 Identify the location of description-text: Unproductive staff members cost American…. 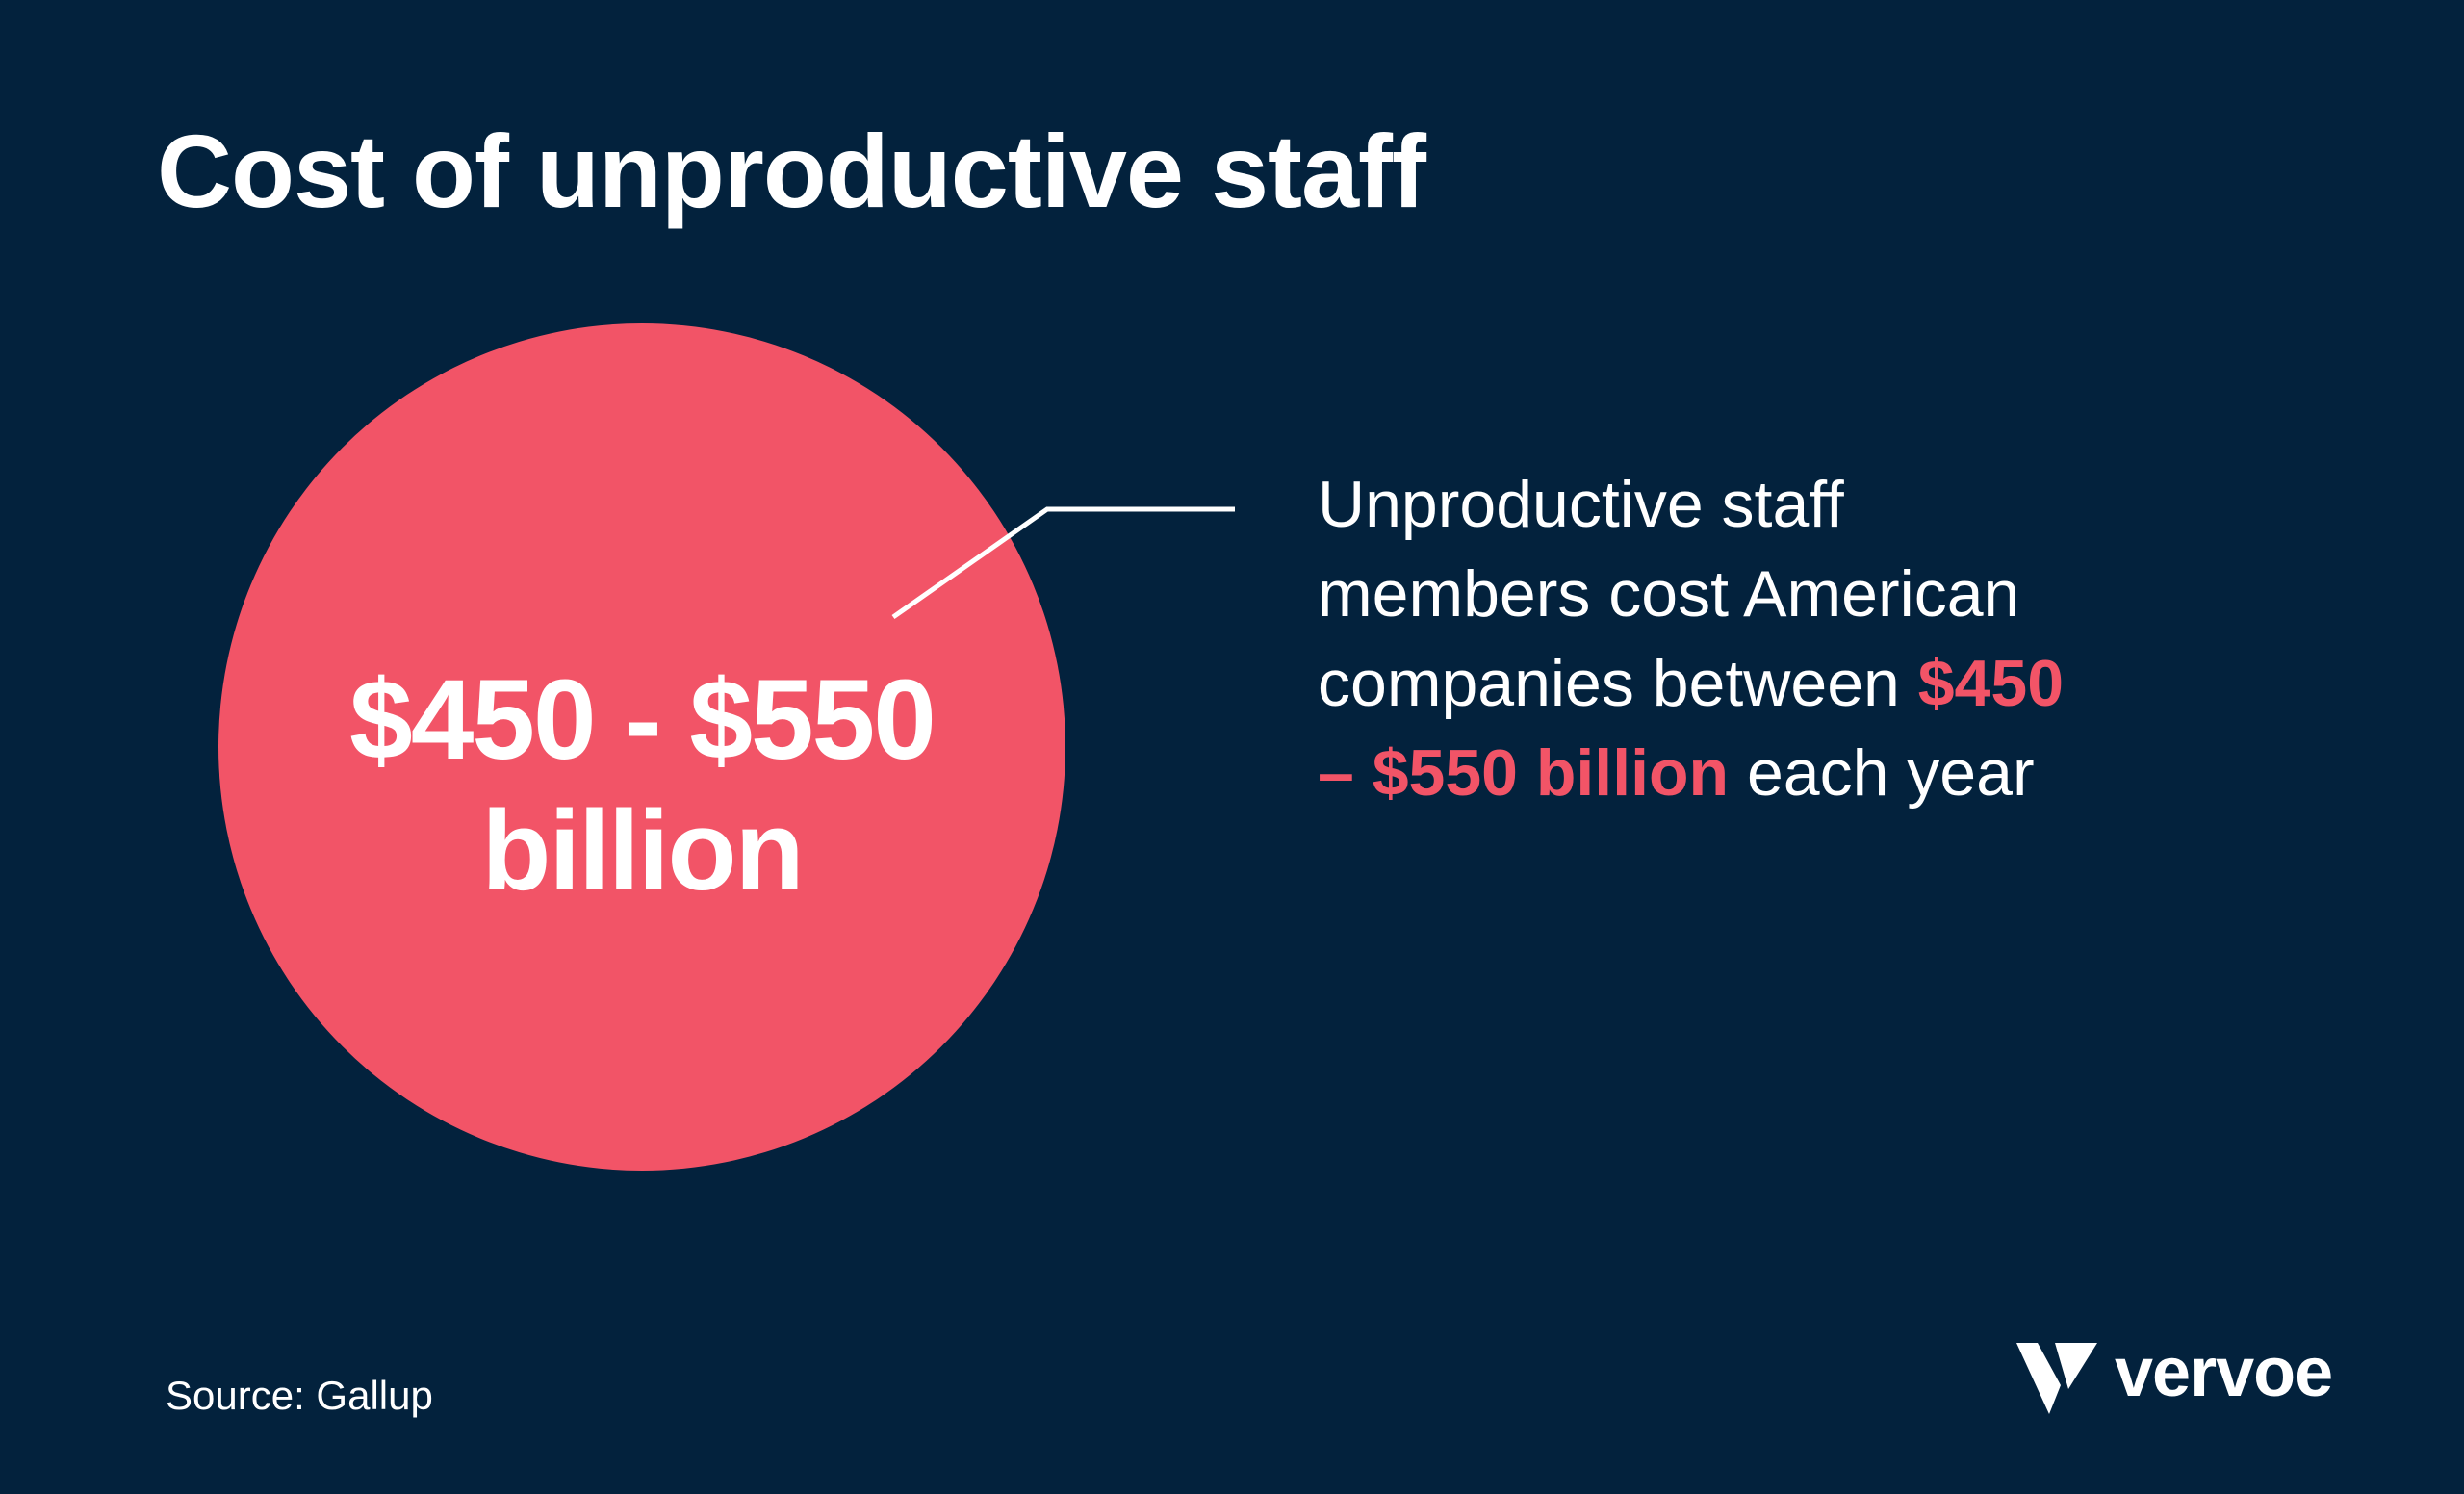
(1799, 639).